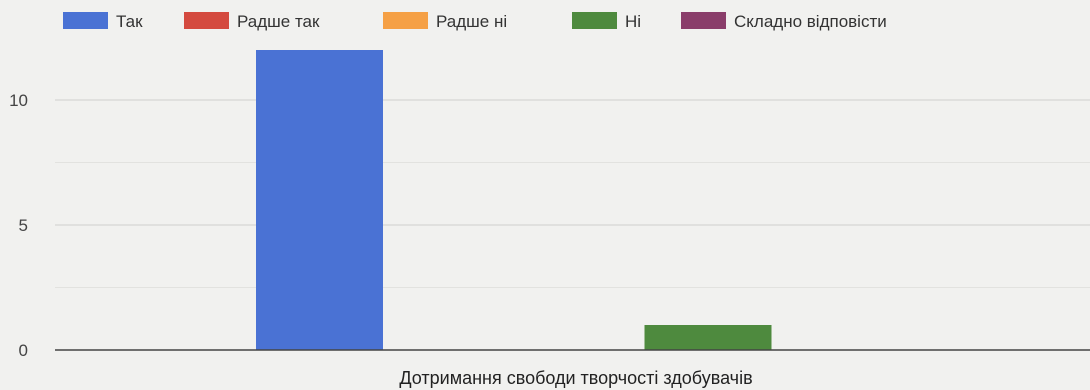  I want to click on legend: Так Радше так Радше ні Ні Складно відповісти, so click(475, 21).